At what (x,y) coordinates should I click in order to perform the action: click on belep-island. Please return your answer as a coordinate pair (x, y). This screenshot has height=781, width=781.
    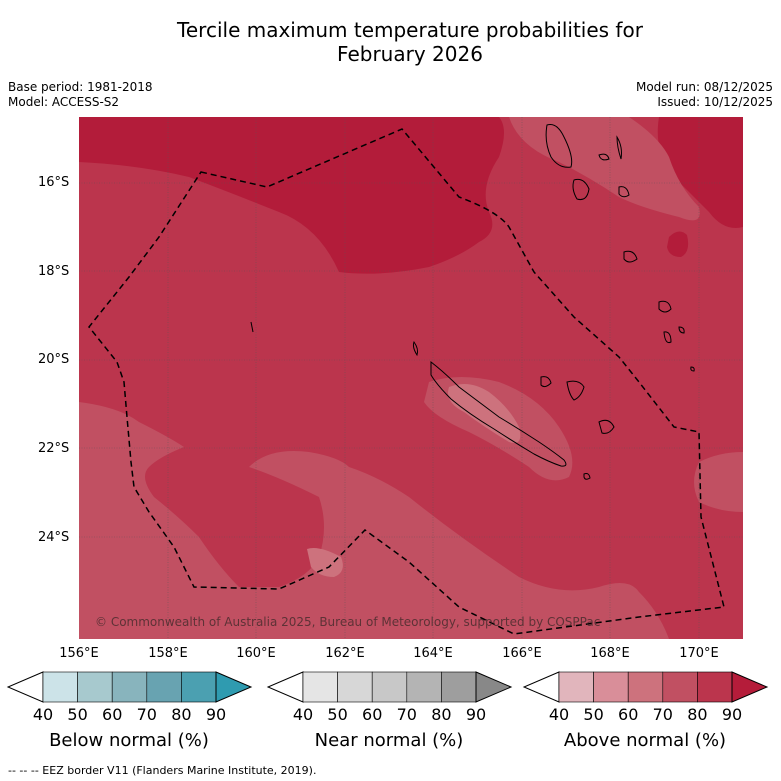
    Looking at the image, I should click on (415, 348).